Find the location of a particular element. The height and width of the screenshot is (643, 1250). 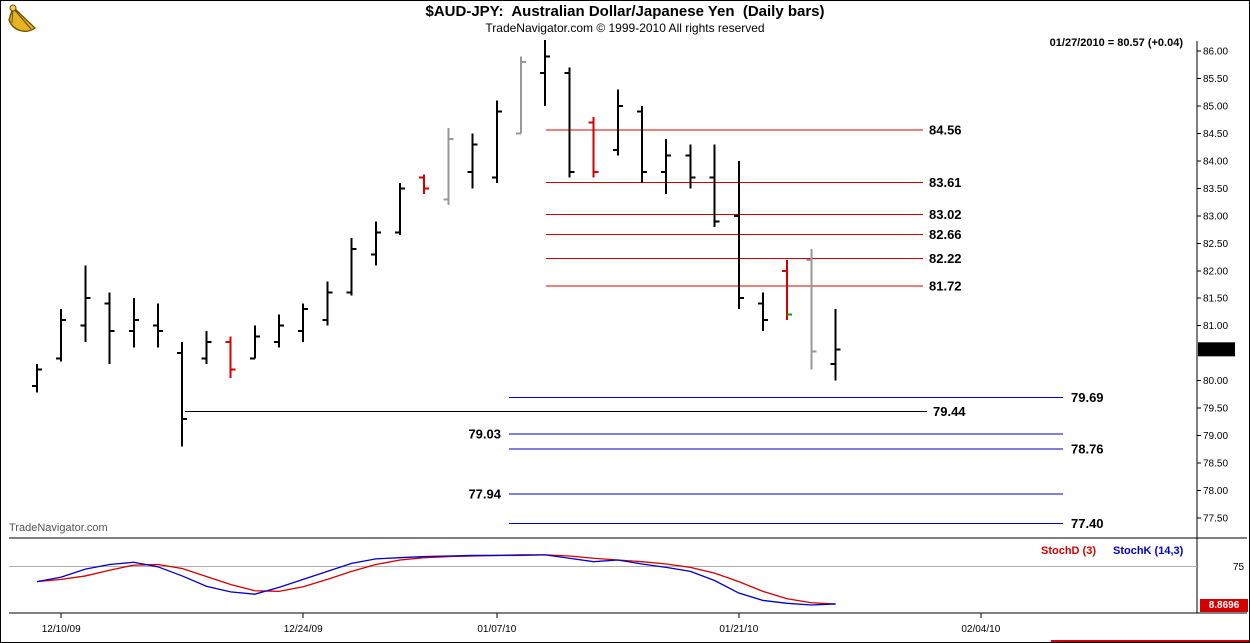

date-axis: 12/10/09 12/24/09 01/07/10 01/21/10 02/04/10 is located at coordinates (521, 624).